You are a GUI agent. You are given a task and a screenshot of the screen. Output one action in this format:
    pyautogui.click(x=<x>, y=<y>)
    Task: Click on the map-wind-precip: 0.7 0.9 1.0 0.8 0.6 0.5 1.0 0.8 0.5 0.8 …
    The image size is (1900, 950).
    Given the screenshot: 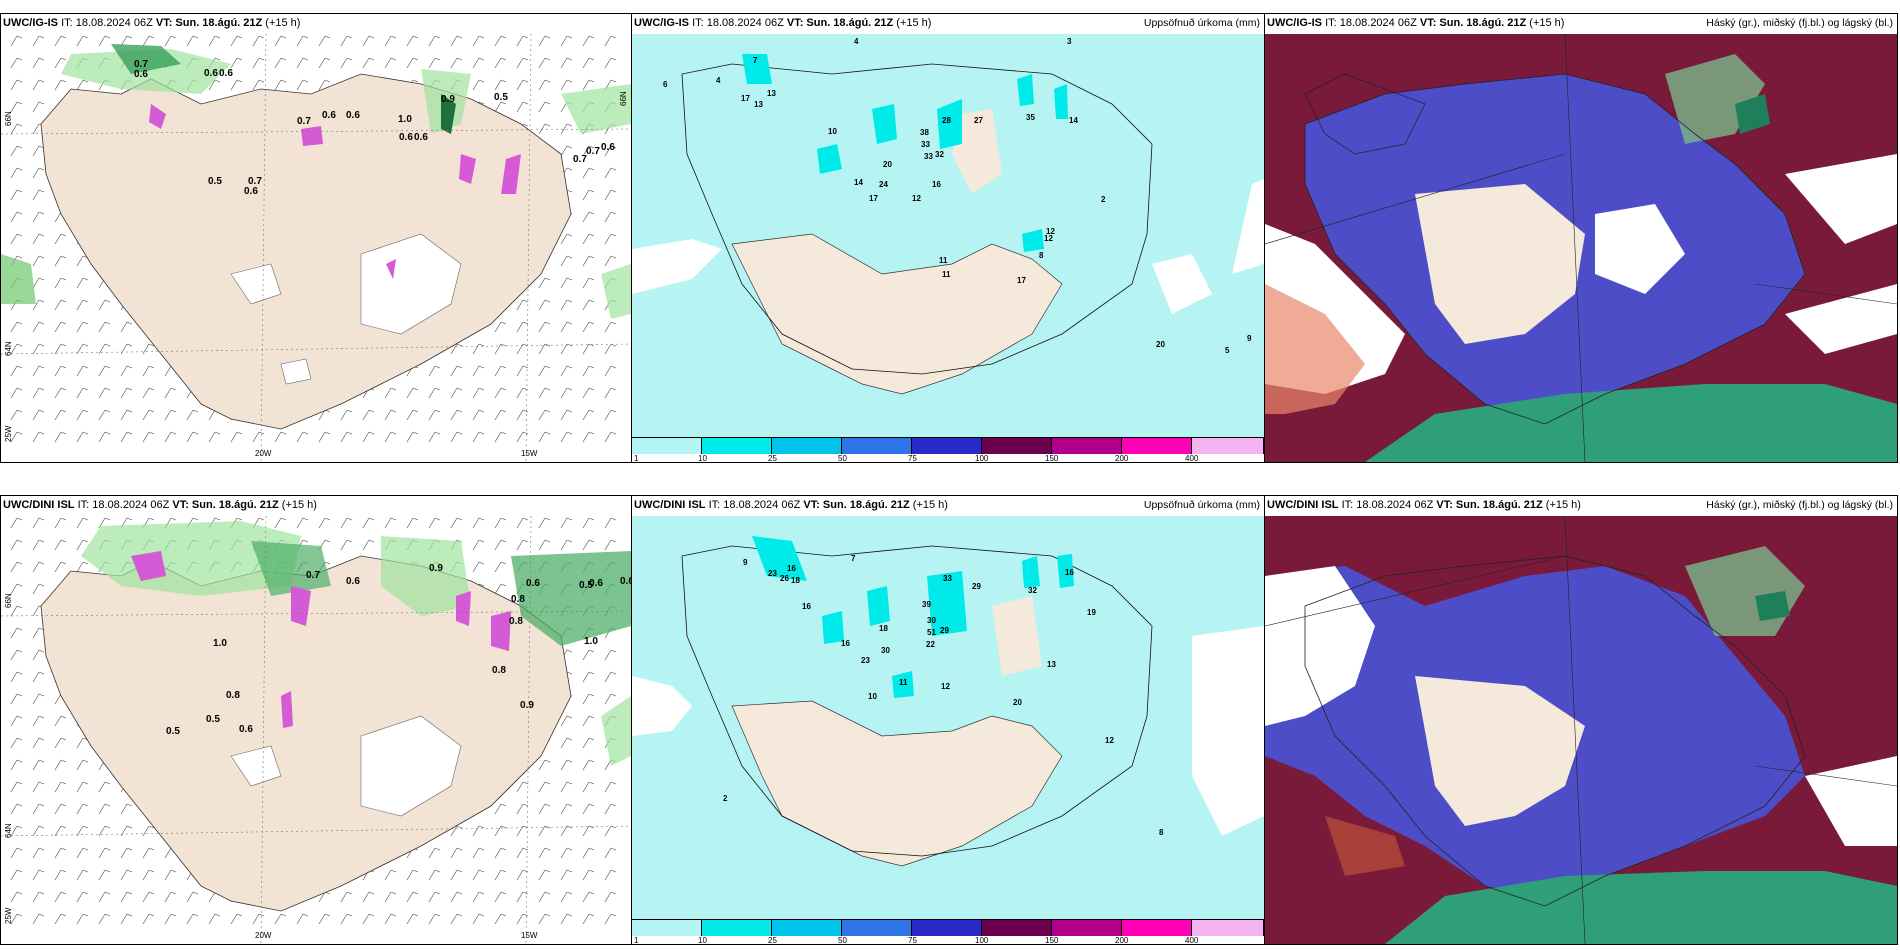 What is the action you would take?
    pyautogui.click(x=316, y=730)
    